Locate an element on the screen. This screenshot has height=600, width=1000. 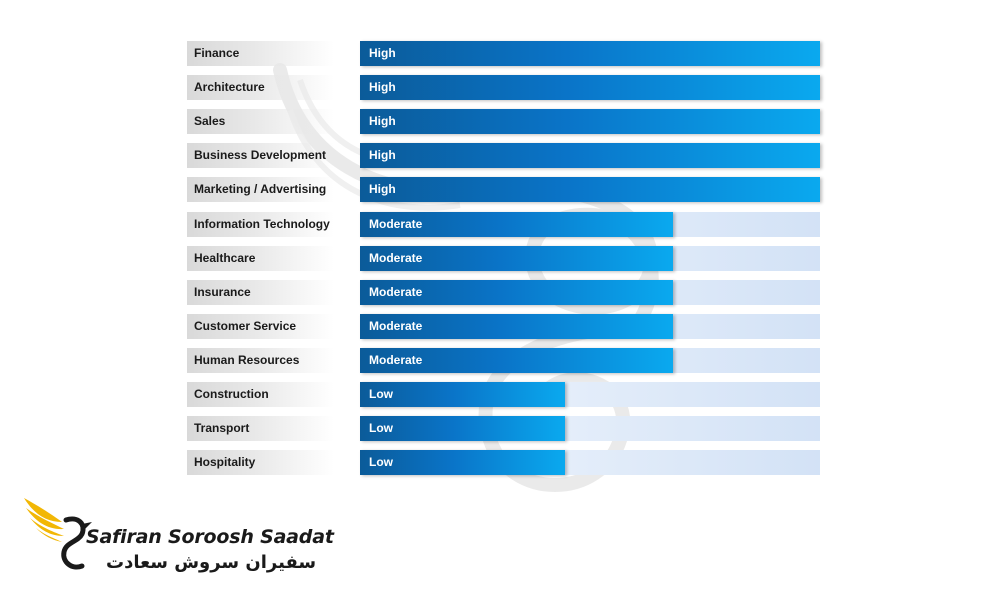
bar-row: Sales High is located at coordinates (503, 121).